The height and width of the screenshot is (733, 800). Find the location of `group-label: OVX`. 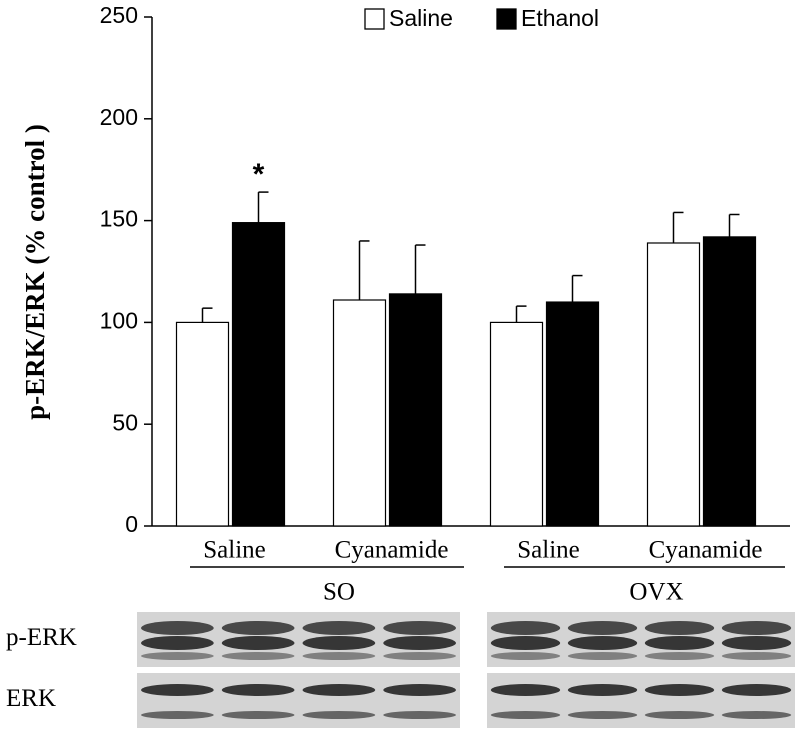

group-label: OVX is located at coordinates (656, 592).